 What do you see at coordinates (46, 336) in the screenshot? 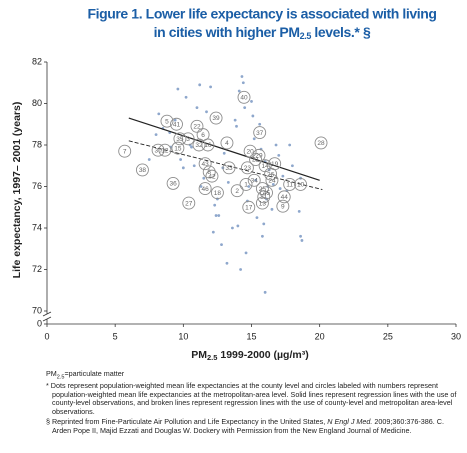
I see `x-tick-label: 0` at bounding box center [46, 336].